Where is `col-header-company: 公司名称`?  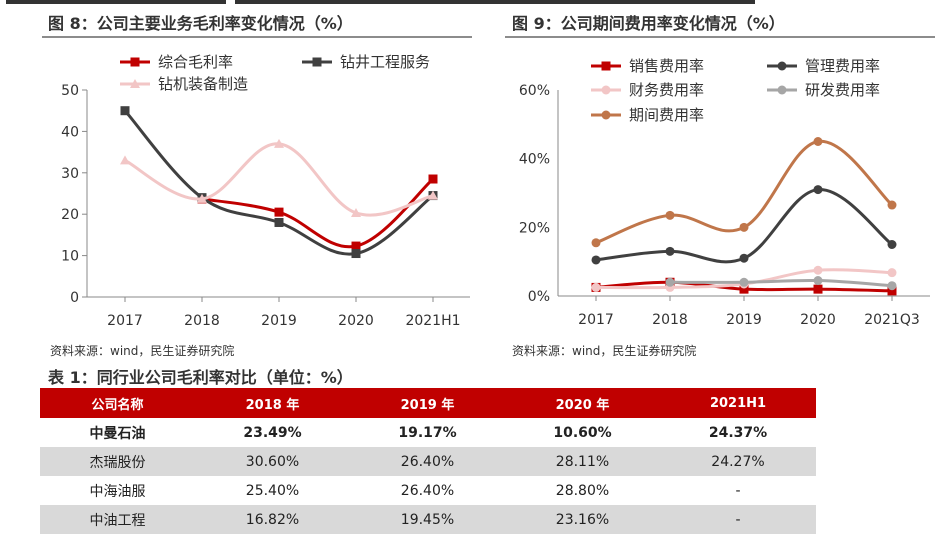 col-header-company: 公司名称 is located at coordinates (117, 403).